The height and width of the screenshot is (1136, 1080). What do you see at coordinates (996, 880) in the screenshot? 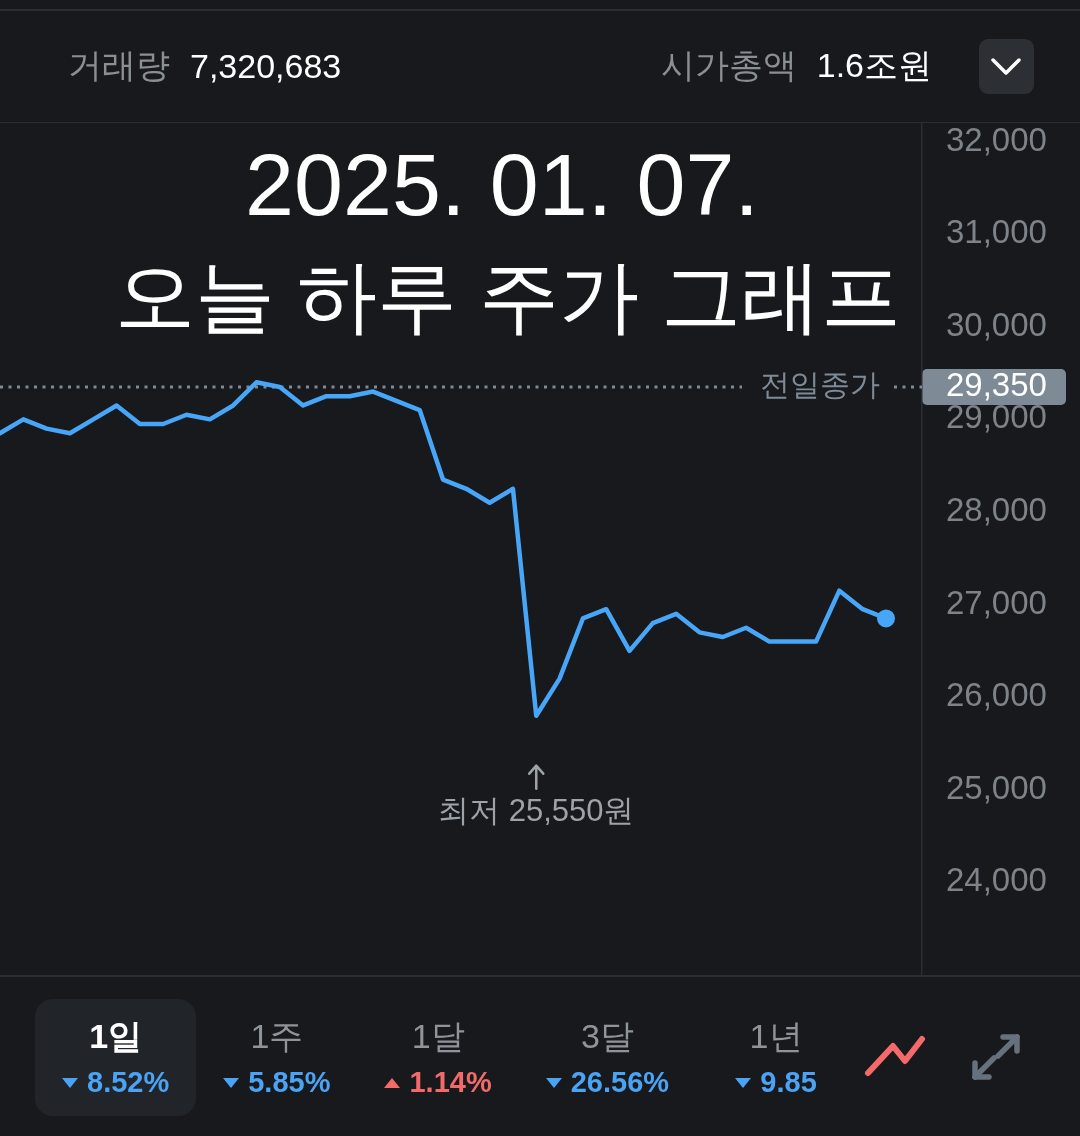
I see `y-tick-label: 24,000` at bounding box center [996, 880].